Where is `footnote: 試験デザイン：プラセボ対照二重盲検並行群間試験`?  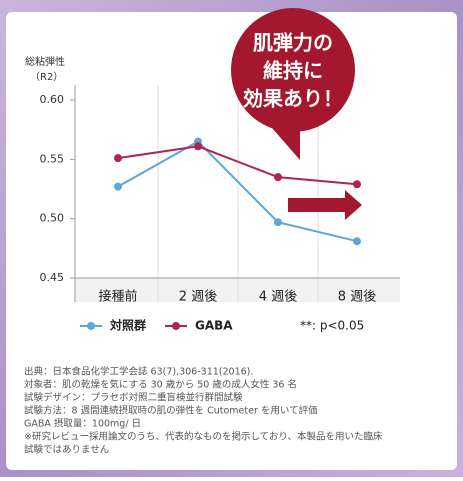
footnote: 試験デザイン：プラセボ対照二重盲検並行群間試験 is located at coordinates (133, 398).